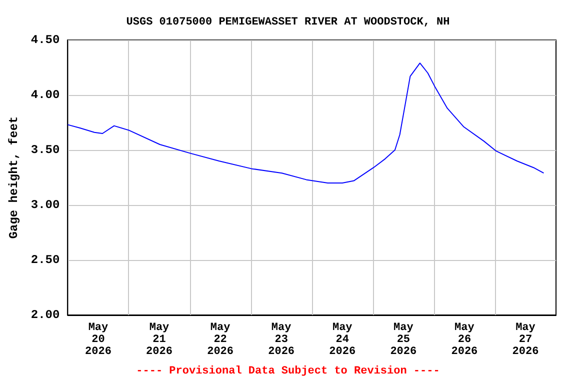 The width and height of the screenshot is (576, 384). What do you see at coordinates (464, 340) in the screenshot?
I see `x-tick-label: May 26 2026` at bounding box center [464, 340].